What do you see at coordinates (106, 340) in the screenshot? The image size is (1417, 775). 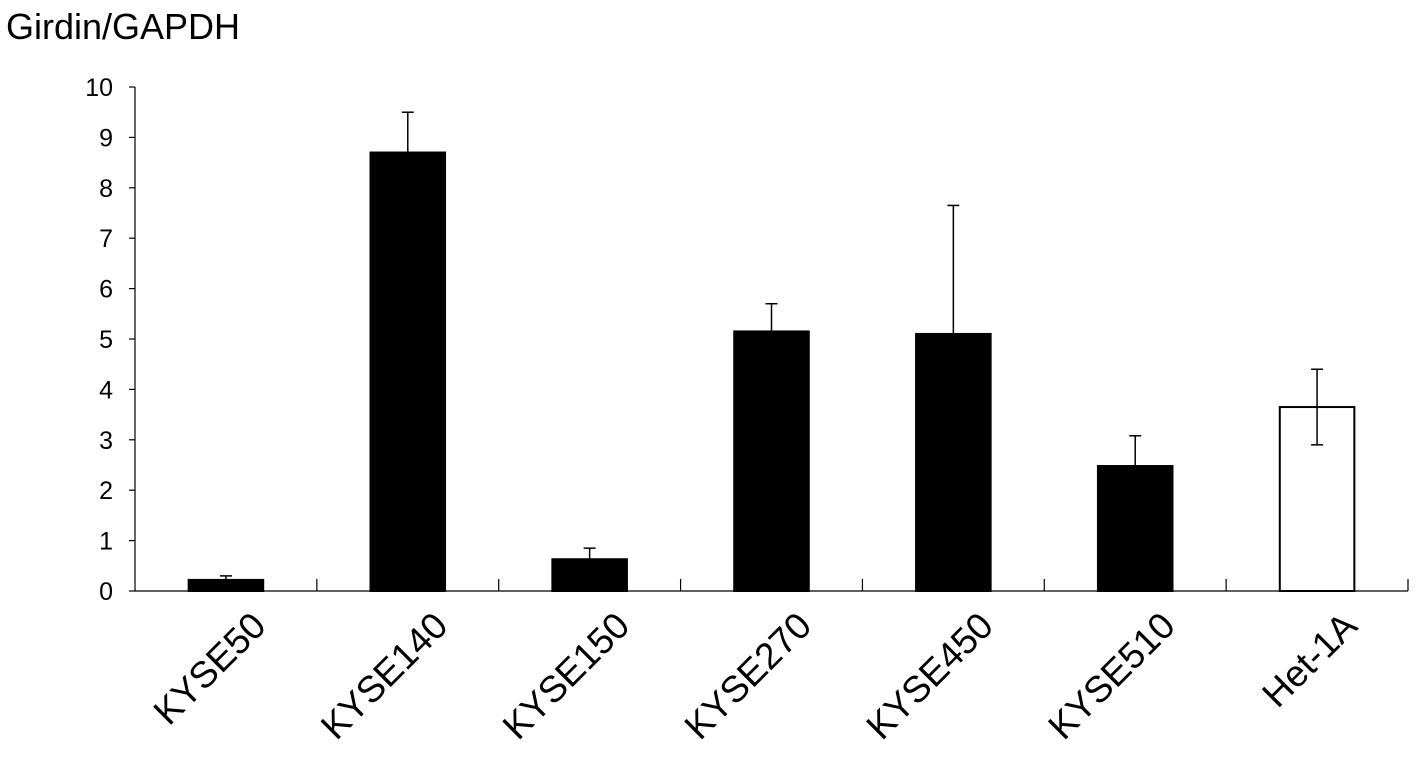 I see `y-tick-label: 5` at bounding box center [106, 340].